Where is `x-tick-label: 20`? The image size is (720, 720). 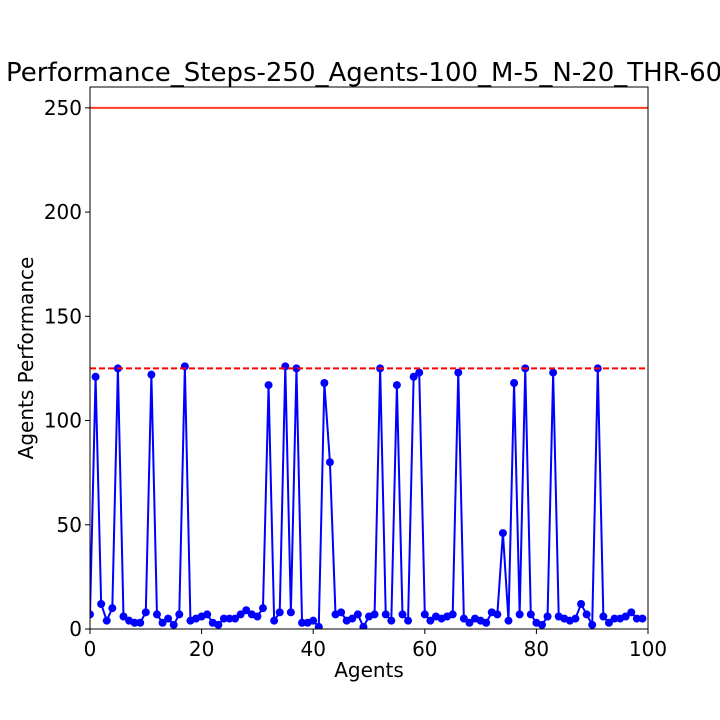
x-tick-label: 20 is located at coordinates (201, 649).